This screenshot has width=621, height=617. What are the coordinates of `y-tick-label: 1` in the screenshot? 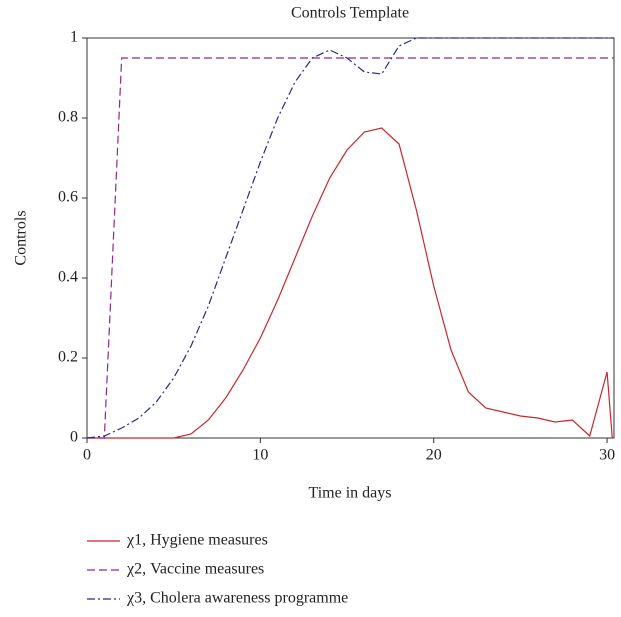 It's located at (74, 37).